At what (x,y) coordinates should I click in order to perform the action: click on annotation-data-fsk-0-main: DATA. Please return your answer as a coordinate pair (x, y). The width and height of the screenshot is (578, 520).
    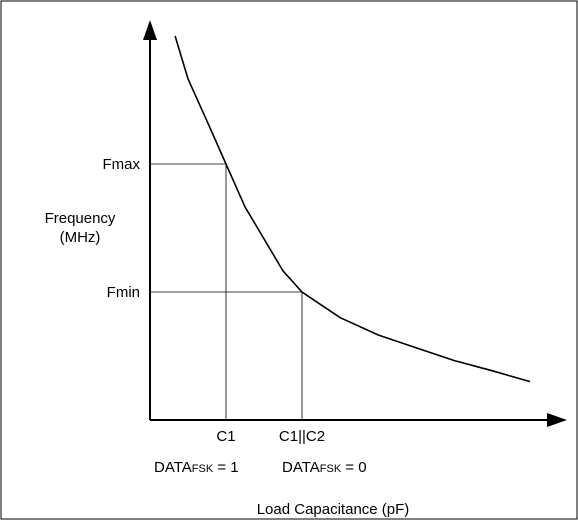
    Looking at the image, I should click on (301, 467).